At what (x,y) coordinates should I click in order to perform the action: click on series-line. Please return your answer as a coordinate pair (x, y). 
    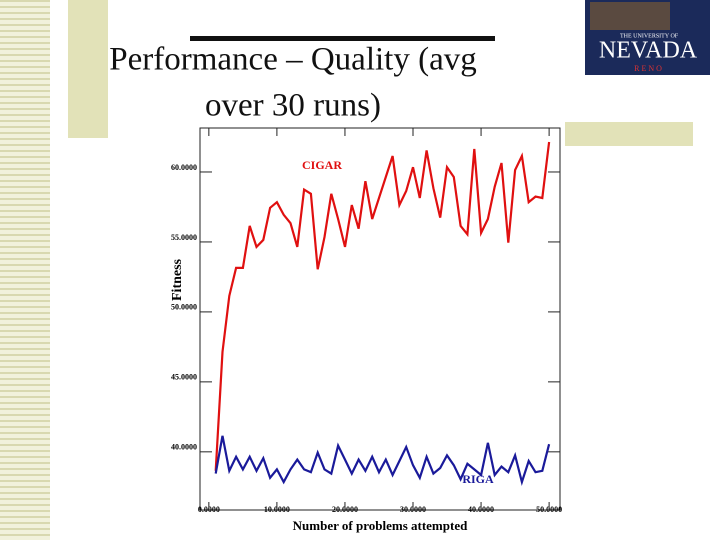
    Looking at the image, I should click on (382, 460).